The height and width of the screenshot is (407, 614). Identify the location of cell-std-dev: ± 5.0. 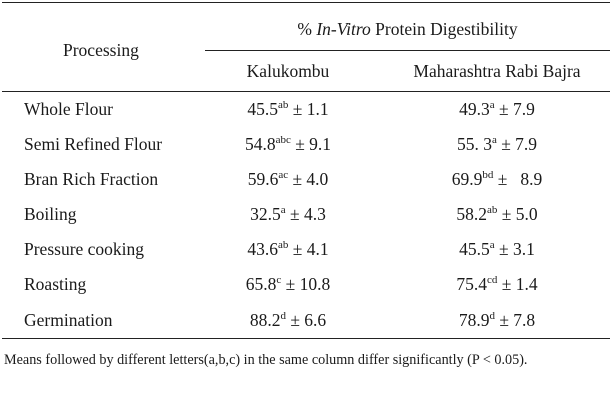
(517, 214).